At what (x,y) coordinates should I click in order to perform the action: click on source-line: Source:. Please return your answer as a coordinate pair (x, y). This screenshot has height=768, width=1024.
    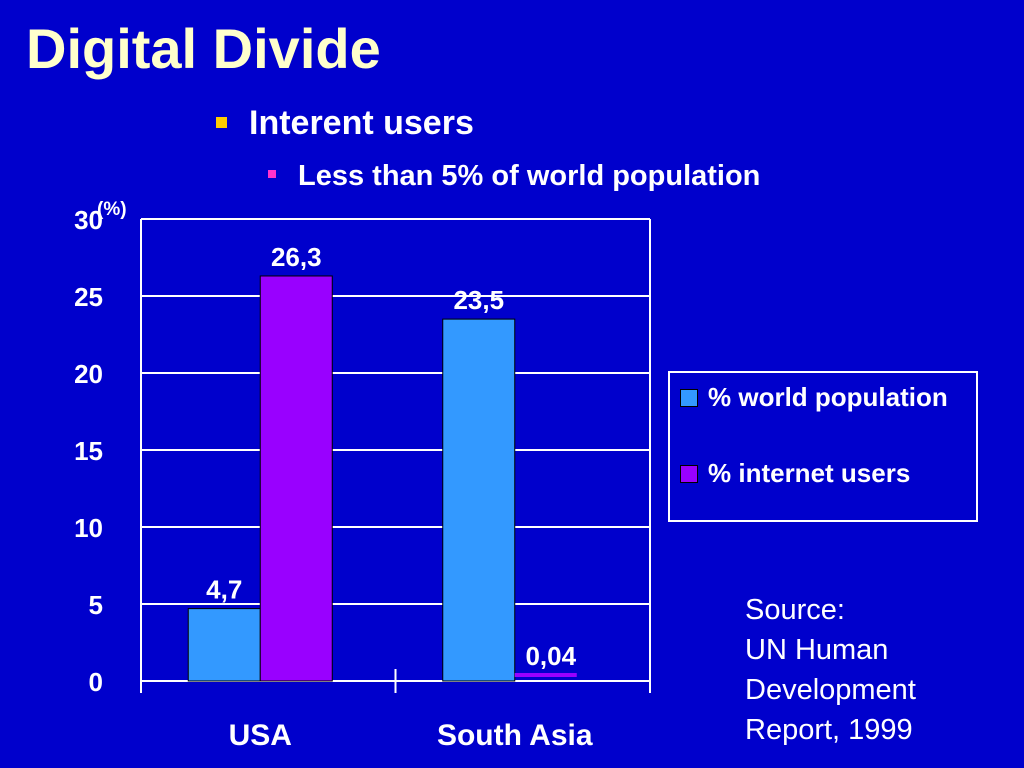
    Looking at the image, I should click on (795, 610).